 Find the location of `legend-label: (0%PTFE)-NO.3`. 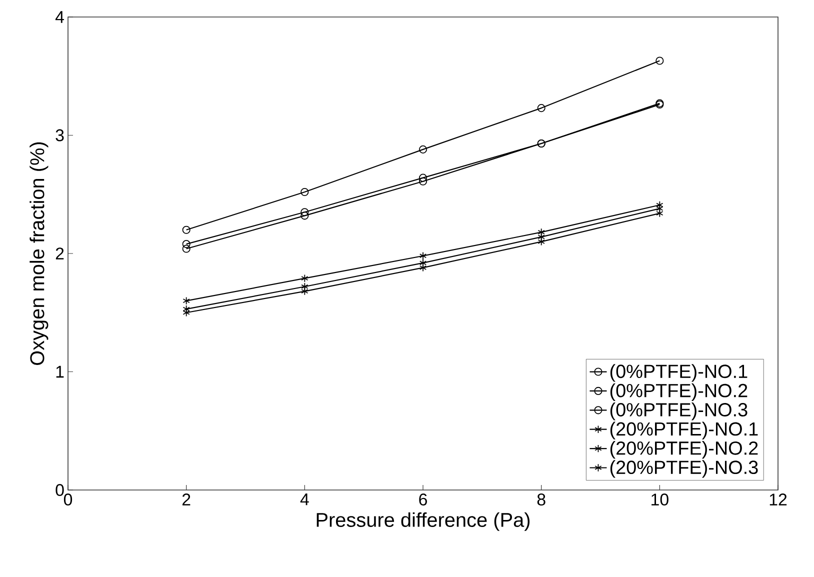

legend-label: (0%PTFE)-NO.3 is located at coordinates (679, 411).